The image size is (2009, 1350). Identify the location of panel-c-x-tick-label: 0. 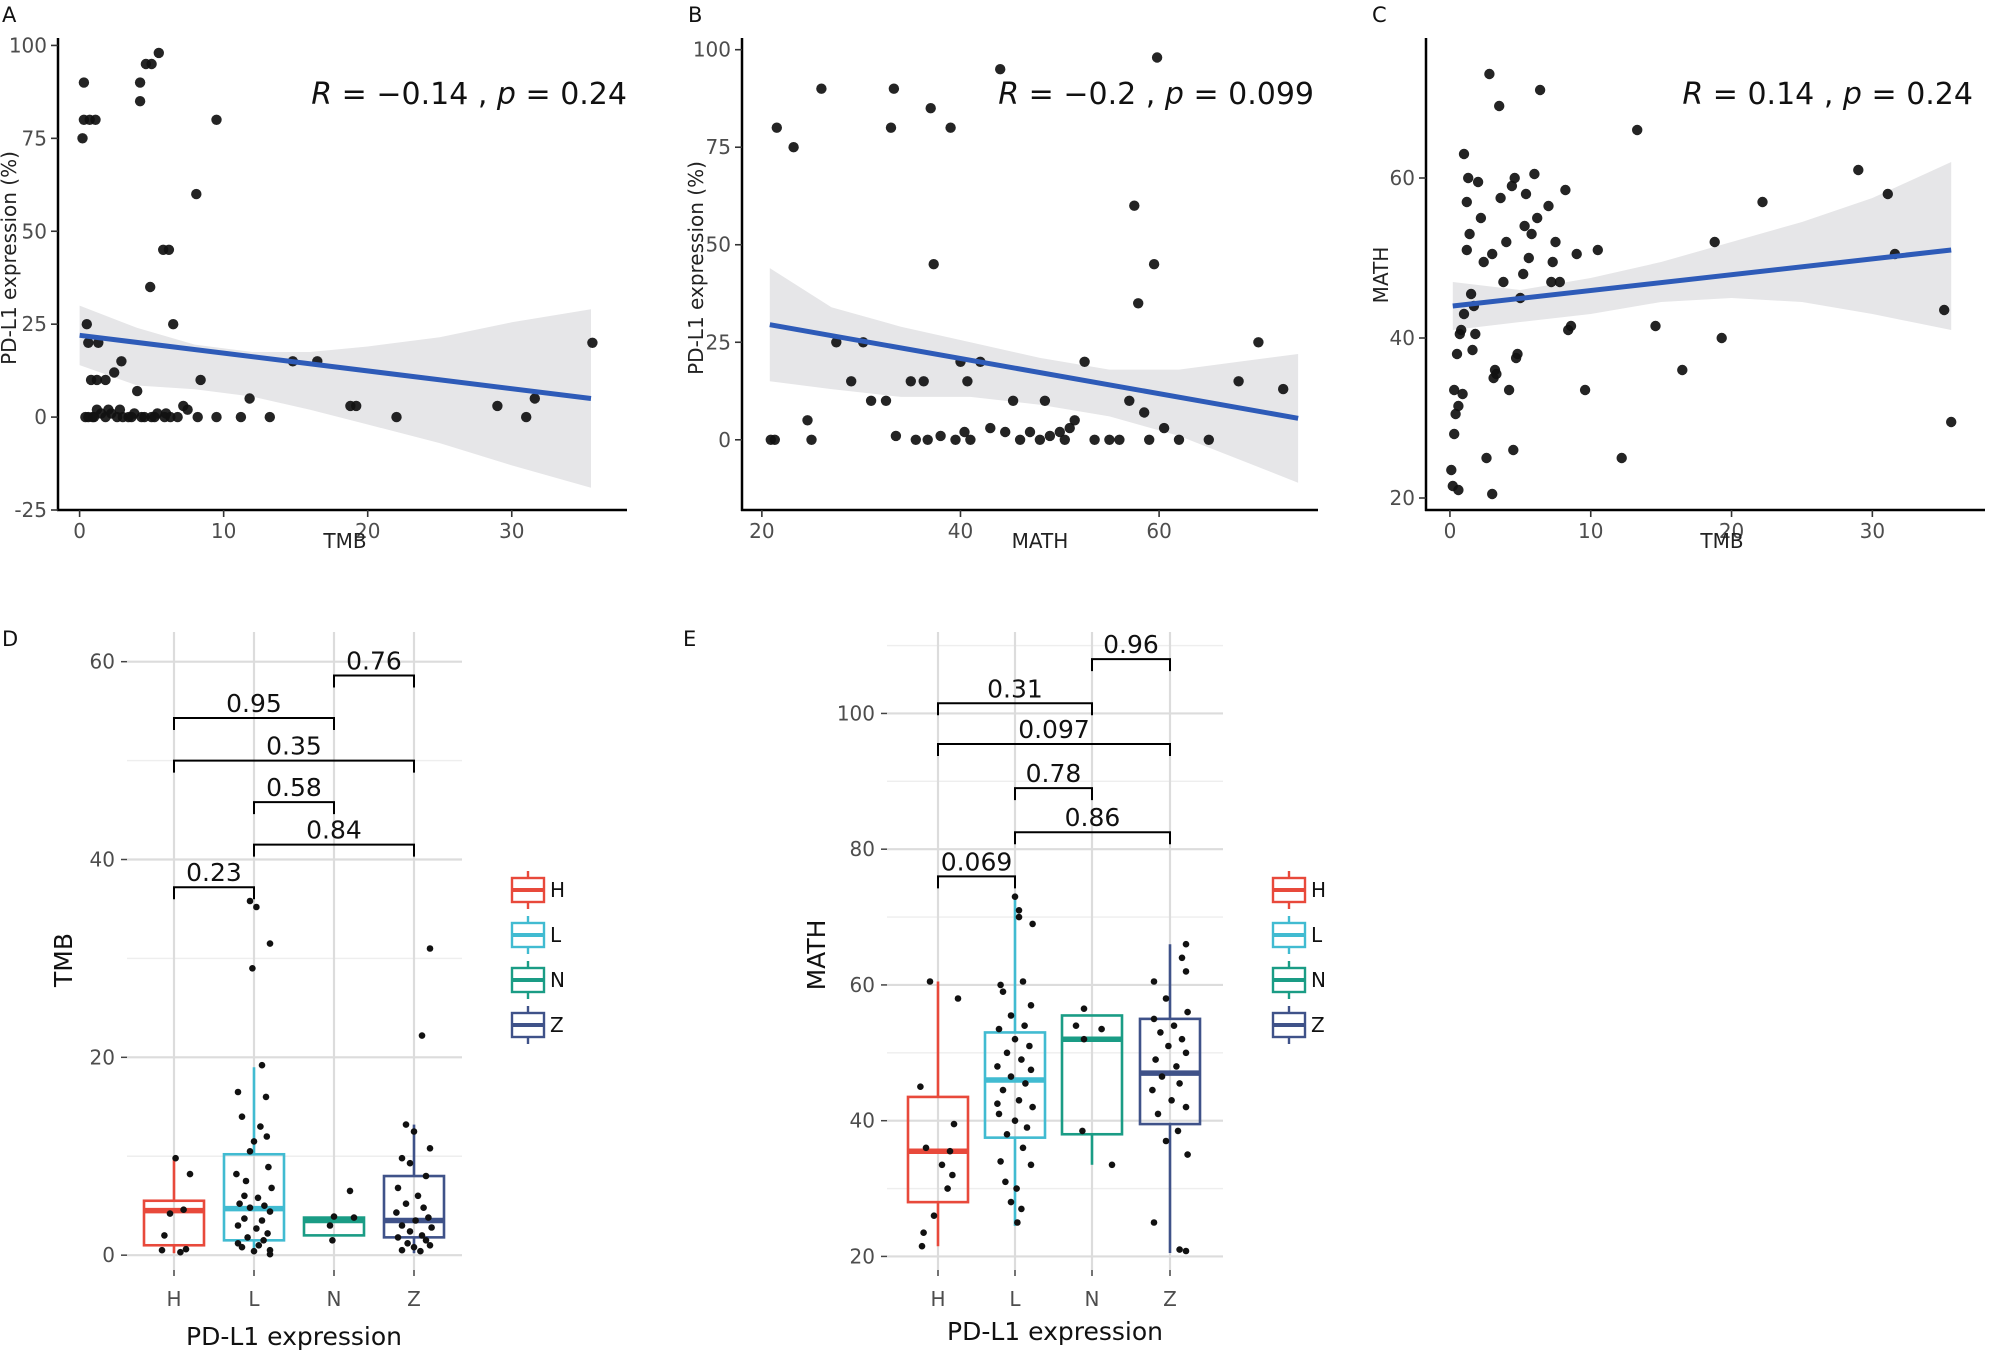
(1450, 531).